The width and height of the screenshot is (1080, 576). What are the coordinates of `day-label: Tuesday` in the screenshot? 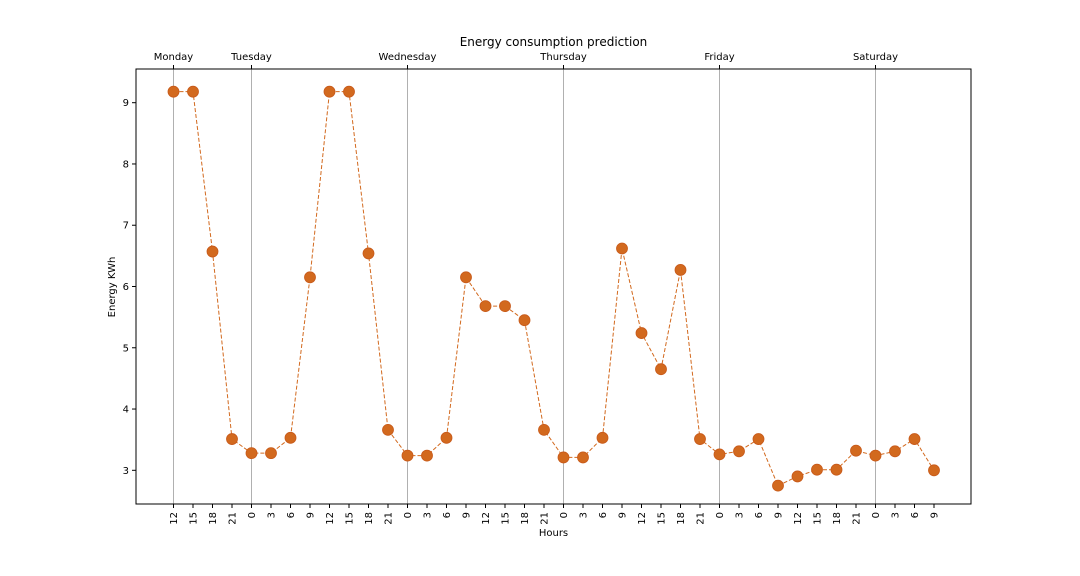 It's located at (251, 57).